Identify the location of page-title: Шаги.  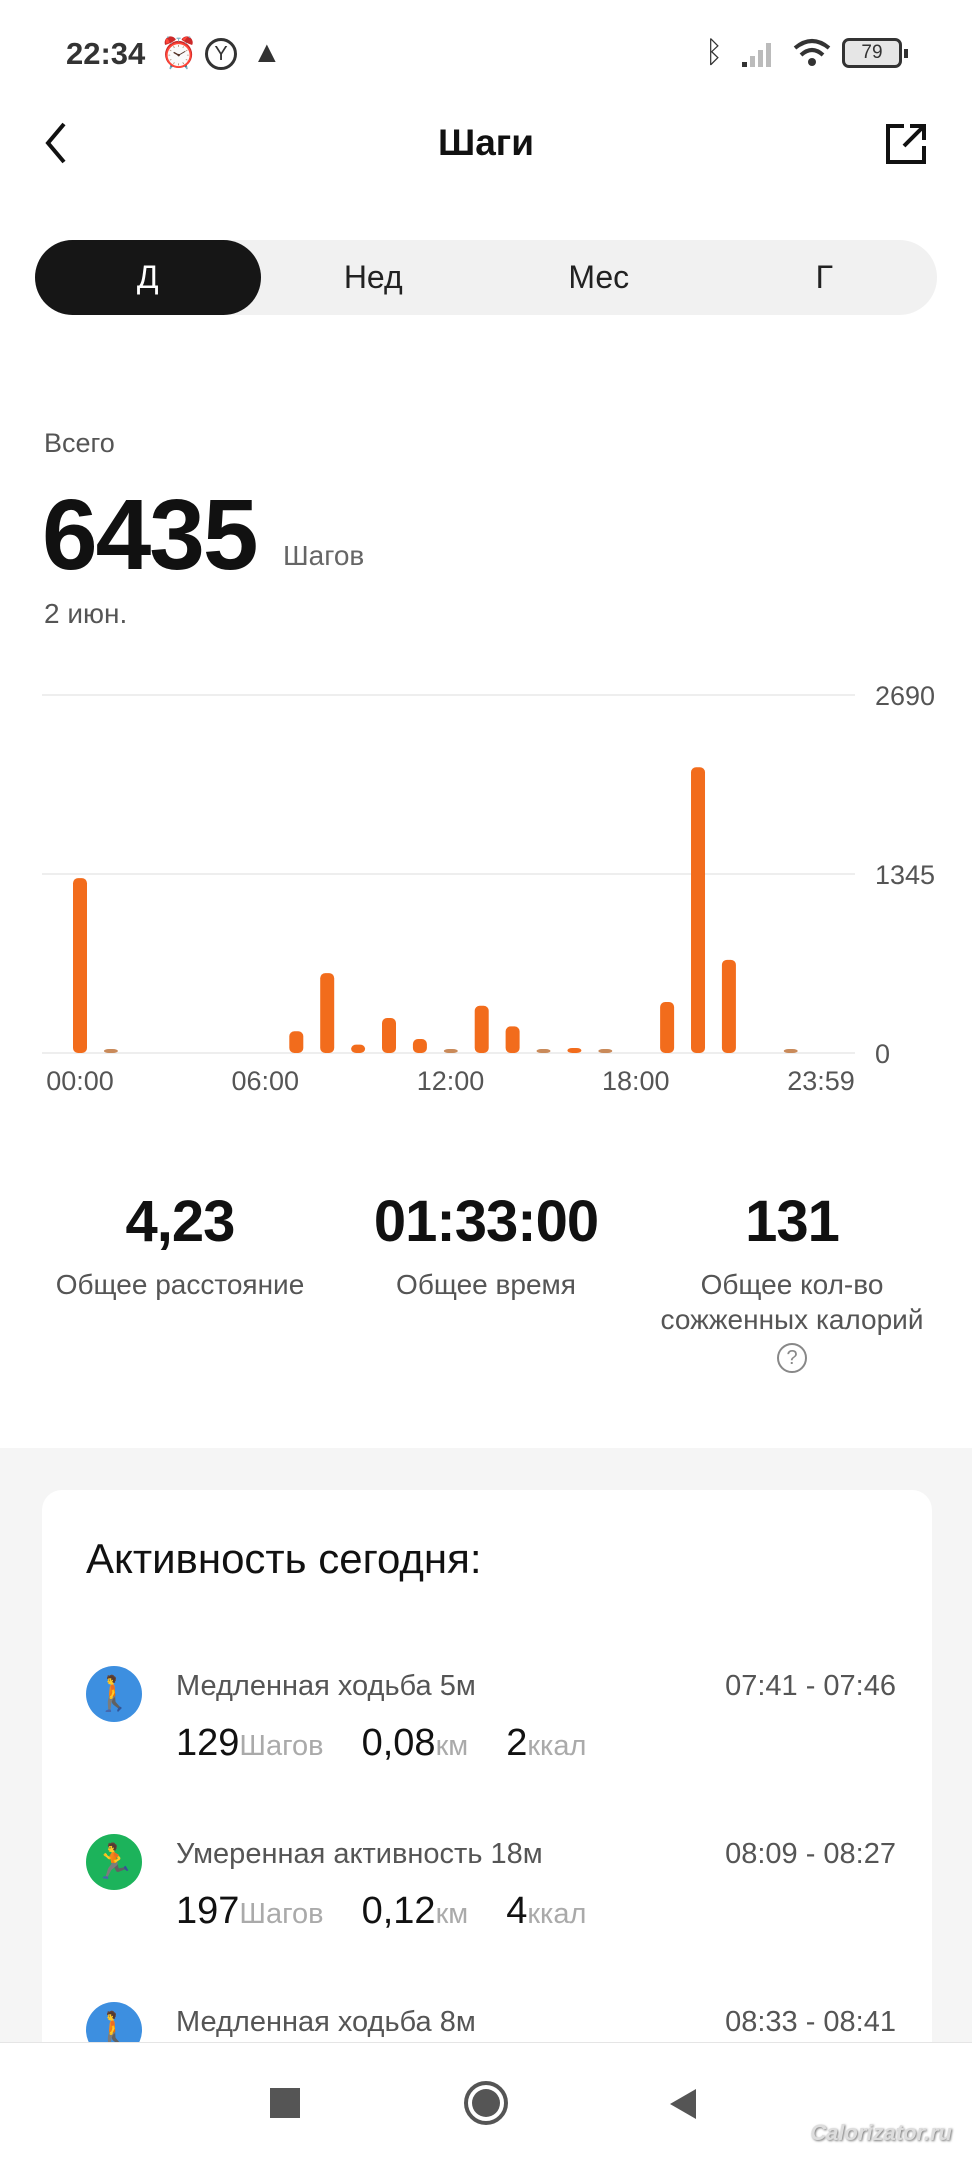
(486, 142).